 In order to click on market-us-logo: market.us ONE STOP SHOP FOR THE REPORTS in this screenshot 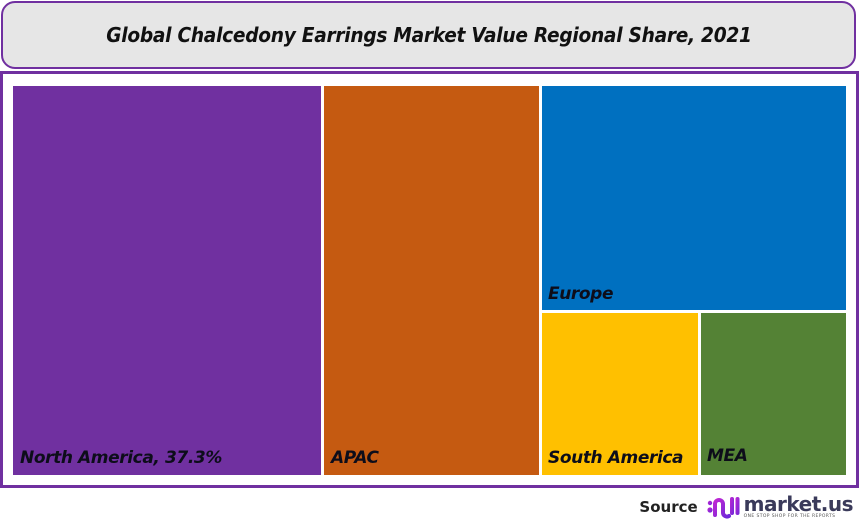, I will do `click(780, 506)`.